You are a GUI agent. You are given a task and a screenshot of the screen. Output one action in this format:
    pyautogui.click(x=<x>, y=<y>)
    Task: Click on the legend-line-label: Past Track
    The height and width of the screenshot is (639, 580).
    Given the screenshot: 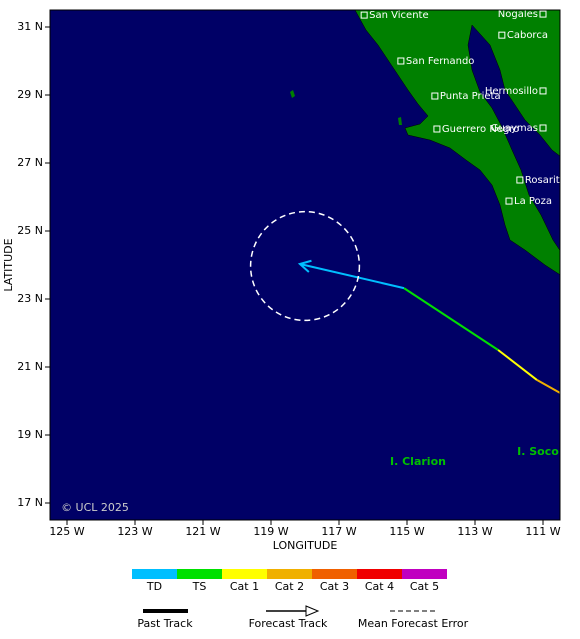 What is the action you would take?
    pyautogui.click(x=165, y=623)
    